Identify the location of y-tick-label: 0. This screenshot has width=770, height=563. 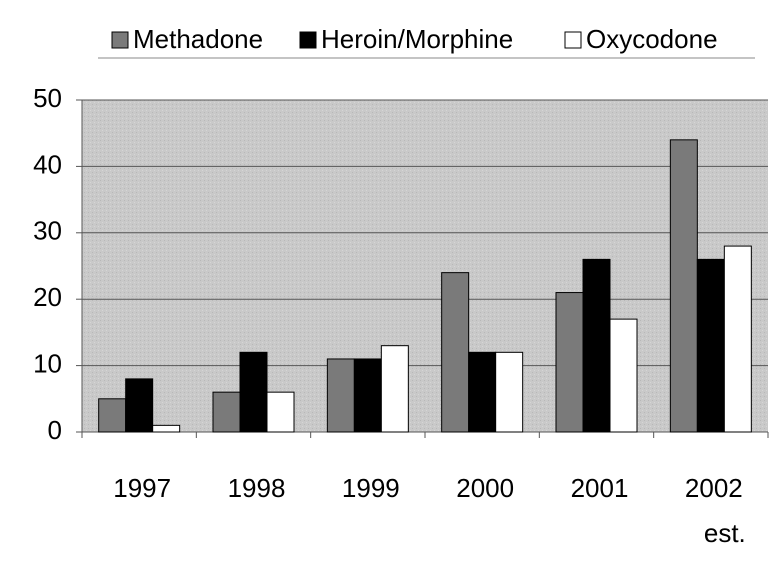
(55, 430).